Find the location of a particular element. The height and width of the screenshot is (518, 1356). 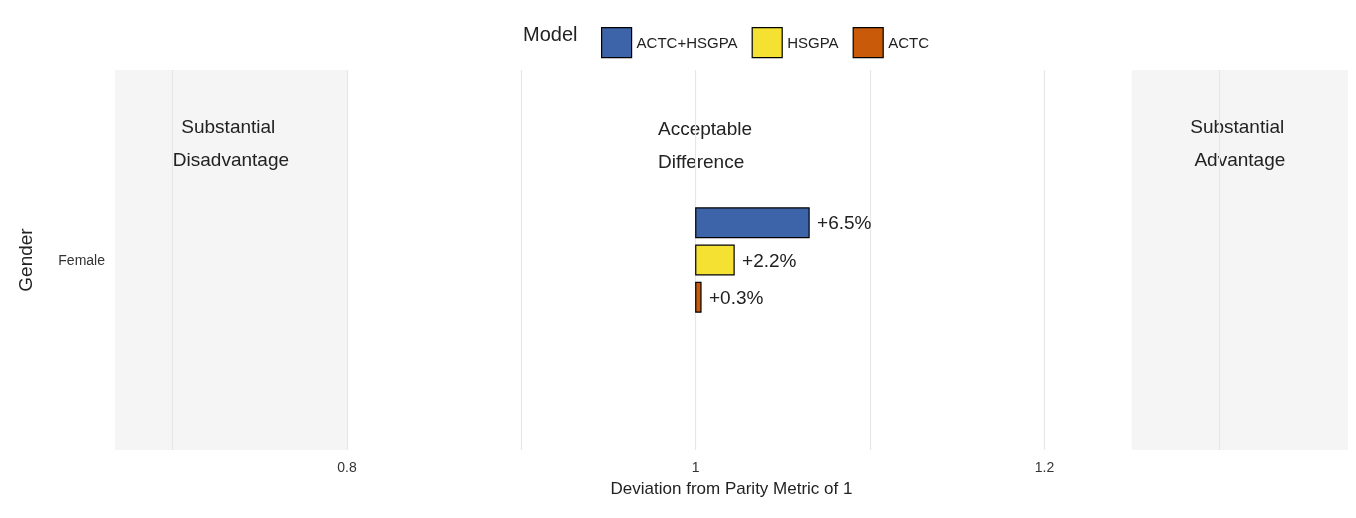

legend-title: Model is located at coordinates (550, 34).